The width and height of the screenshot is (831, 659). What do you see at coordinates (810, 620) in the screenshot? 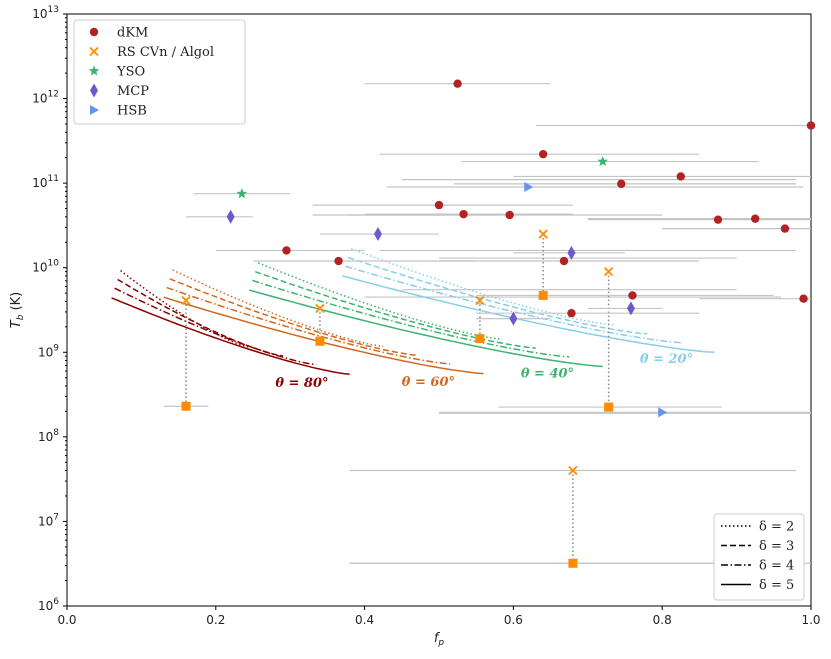
I see `x-tick-label: 1.0` at bounding box center [810, 620].